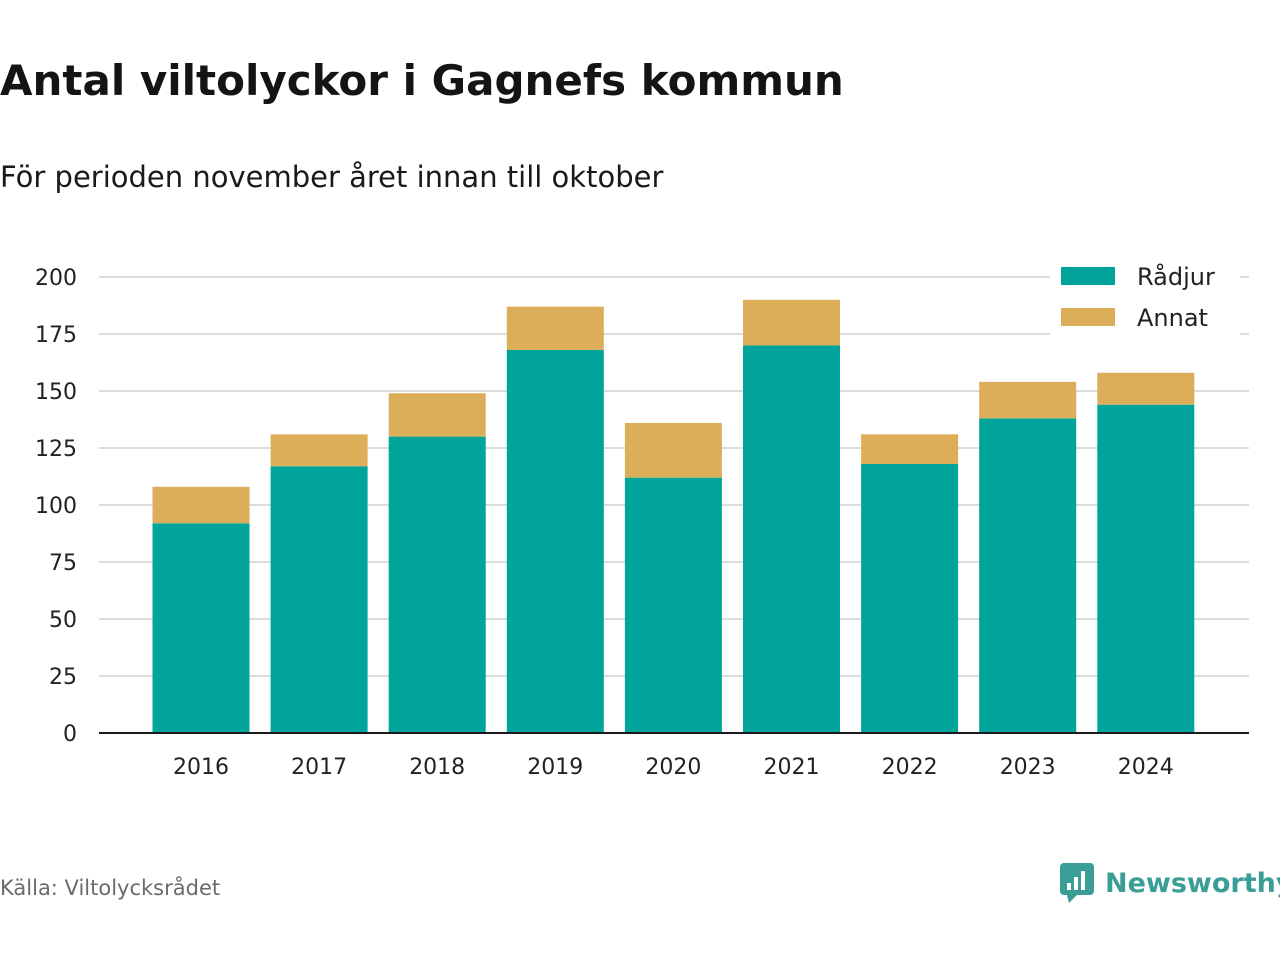  What do you see at coordinates (1028, 400) in the screenshot?
I see `bar-secondary-2023` at bounding box center [1028, 400].